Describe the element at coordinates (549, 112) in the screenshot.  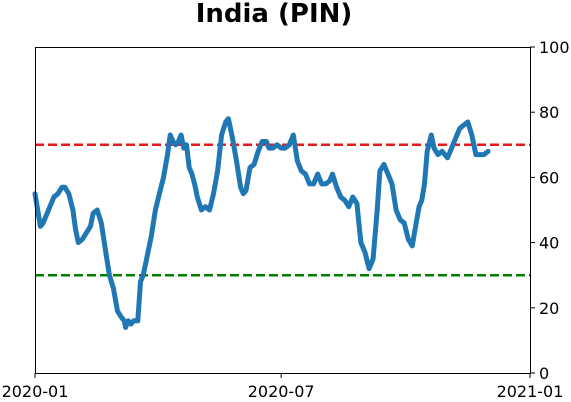
I see `y-tick-label: 80` at that location.